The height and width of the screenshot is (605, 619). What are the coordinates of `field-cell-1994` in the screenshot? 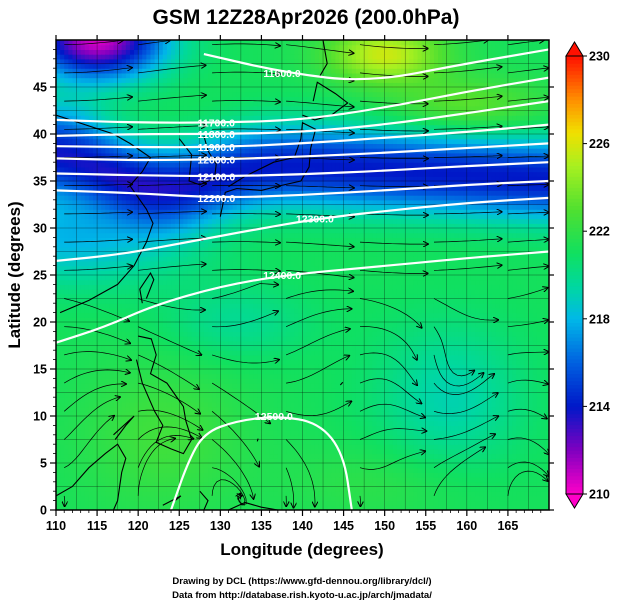 It's located at (136, 66).